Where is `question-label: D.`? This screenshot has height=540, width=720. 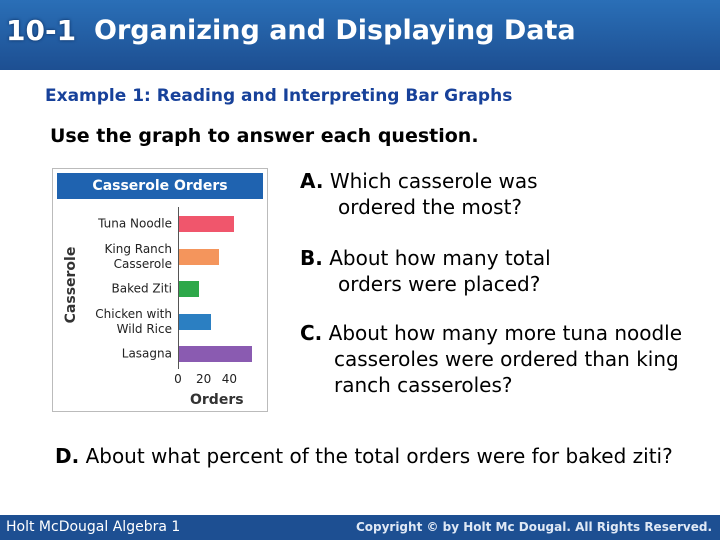 question-label: D. is located at coordinates (67, 456).